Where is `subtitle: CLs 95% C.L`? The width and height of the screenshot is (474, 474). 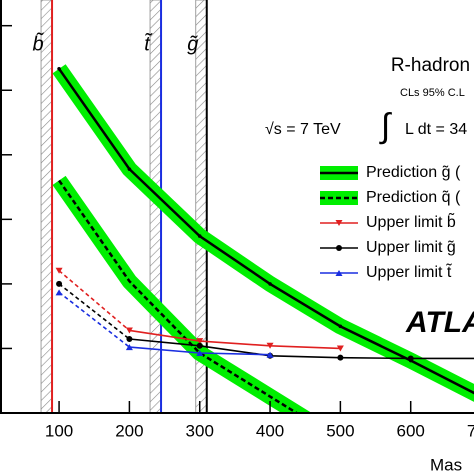
subtitle: CLs 95% C.L is located at coordinates (432, 93).